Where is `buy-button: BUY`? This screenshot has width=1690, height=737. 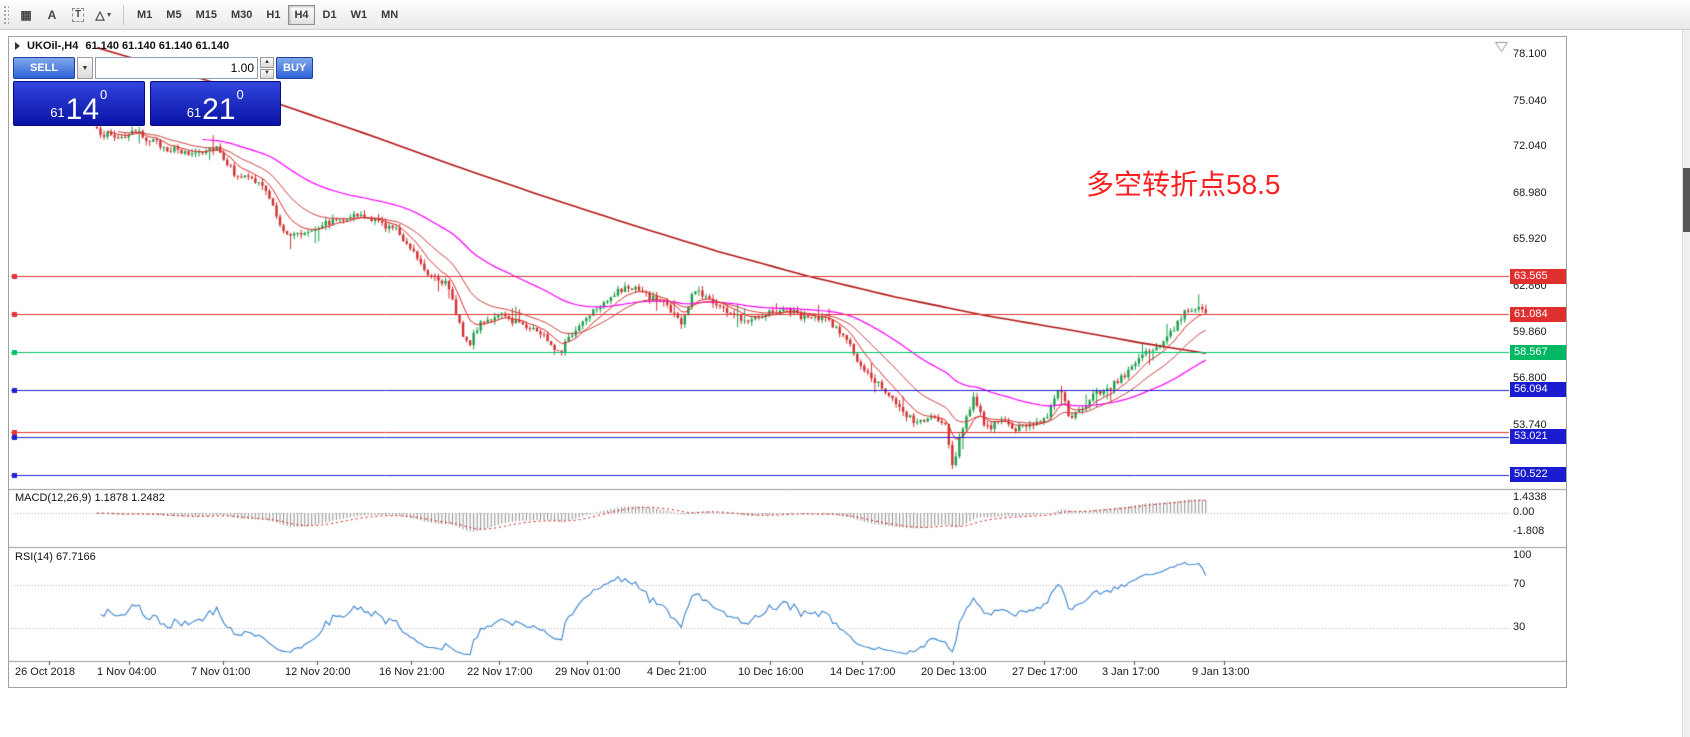
buy-button: BUY is located at coordinates (295, 68).